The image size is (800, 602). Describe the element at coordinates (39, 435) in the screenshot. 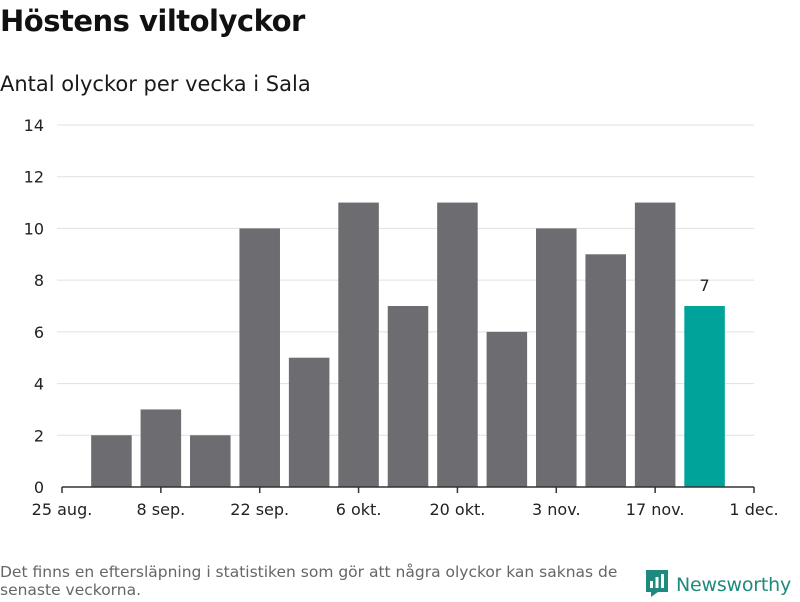

I see `y-tick-label: 2` at that location.